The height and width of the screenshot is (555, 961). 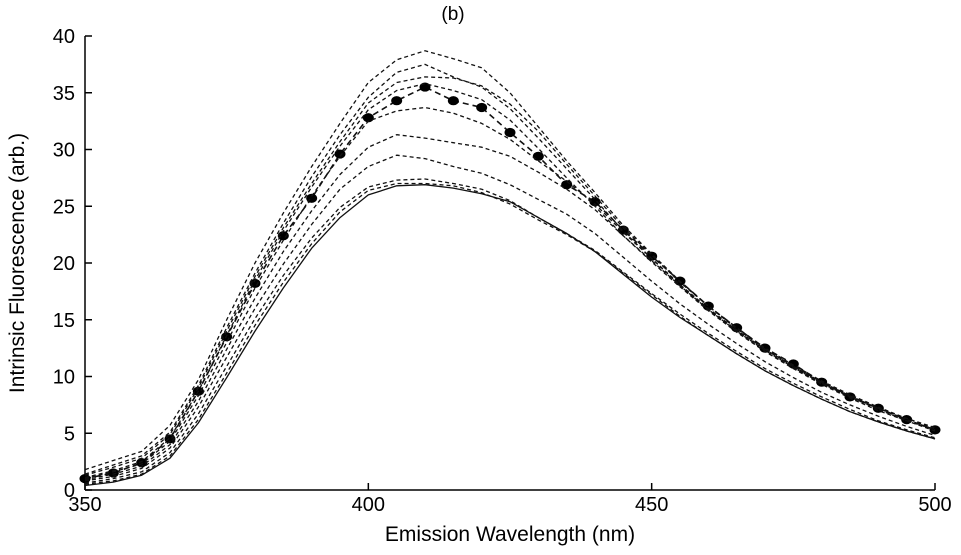 I want to click on y-tick-label: 40, so click(x=64, y=37).